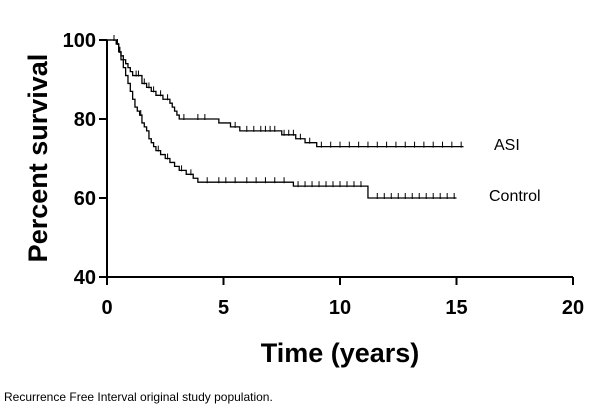 This screenshot has width=600, height=413. What do you see at coordinates (507, 145) in the screenshot?
I see `series-label-asi: ASI` at bounding box center [507, 145].